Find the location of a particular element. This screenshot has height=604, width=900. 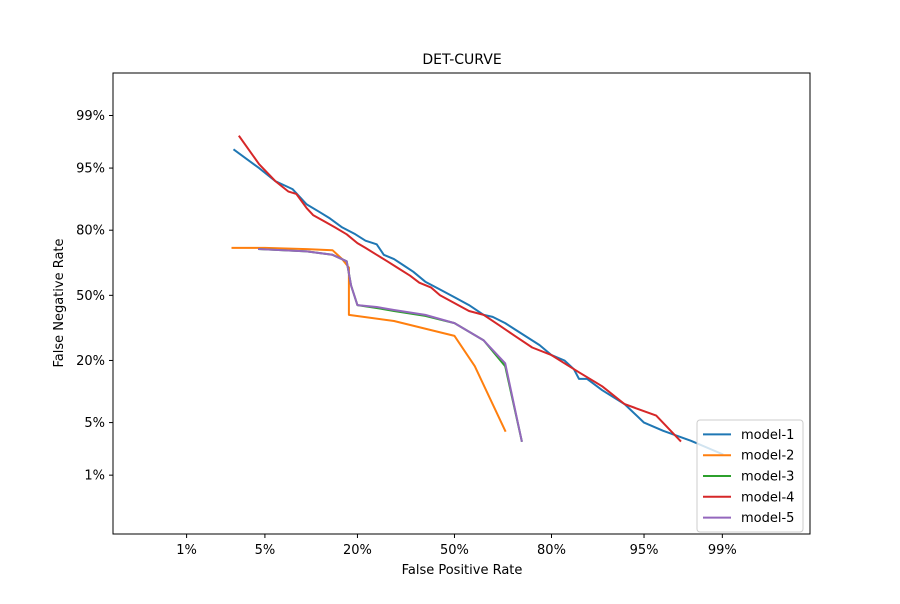

y-tick-label: 50% is located at coordinates (90, 296).